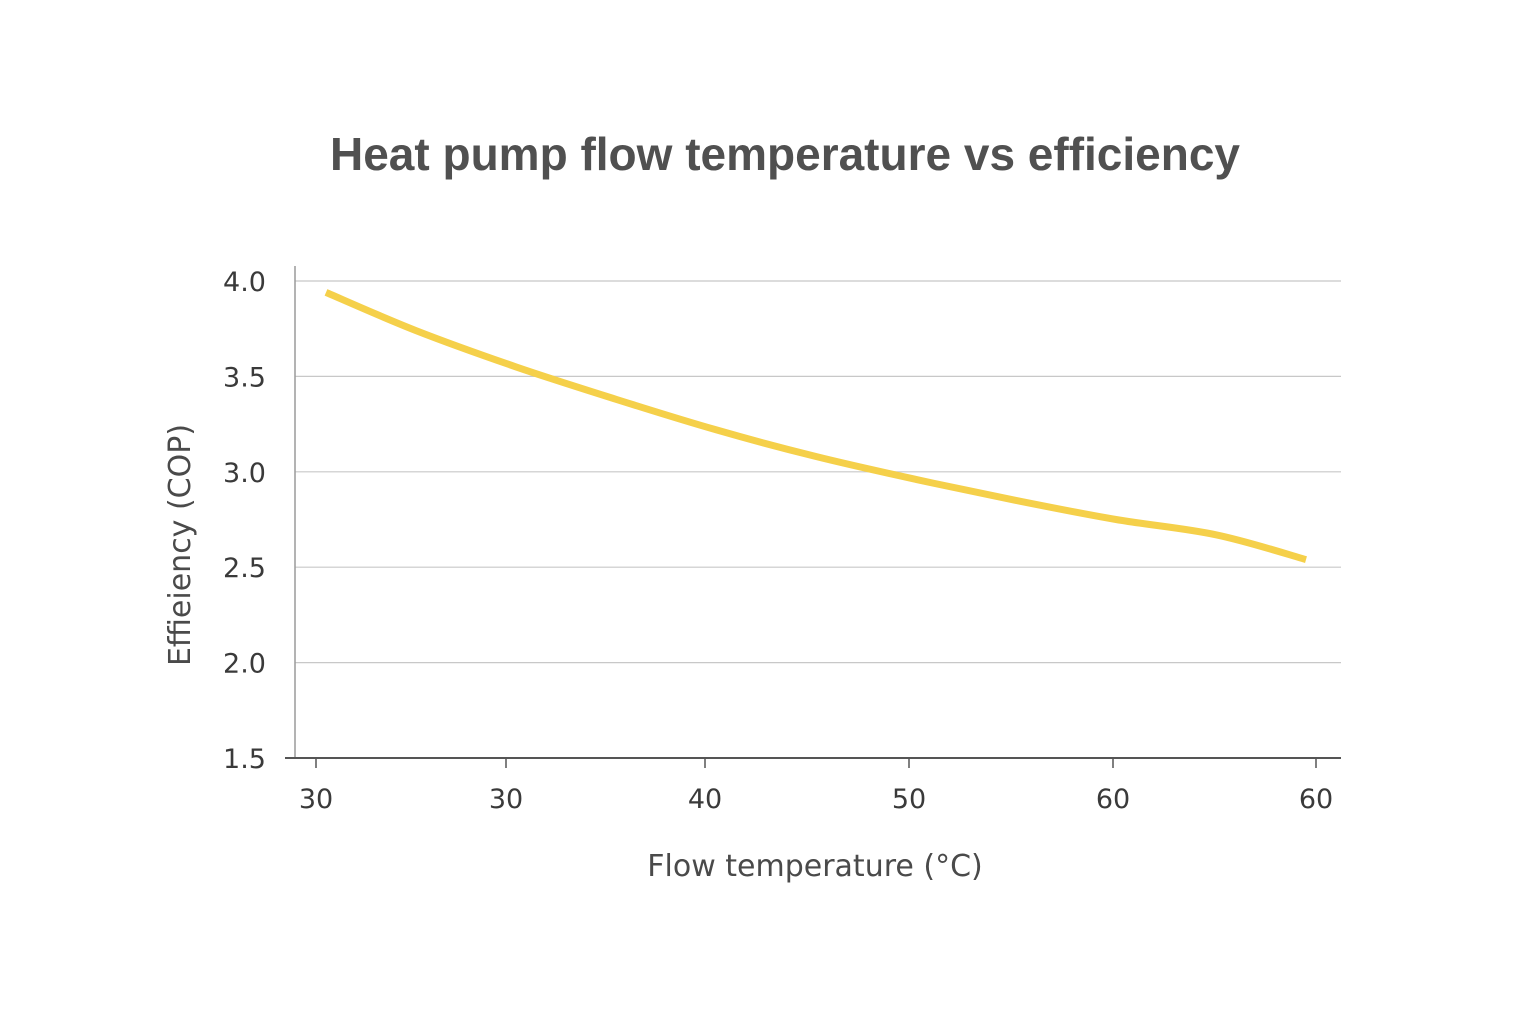 Image resolution: width=1536 pixels, height=1024 pixels. Describe the element at coordinates (814, 866) in the screenshot. I see `x-axis-label: Flow temperature (°C)` at that location.